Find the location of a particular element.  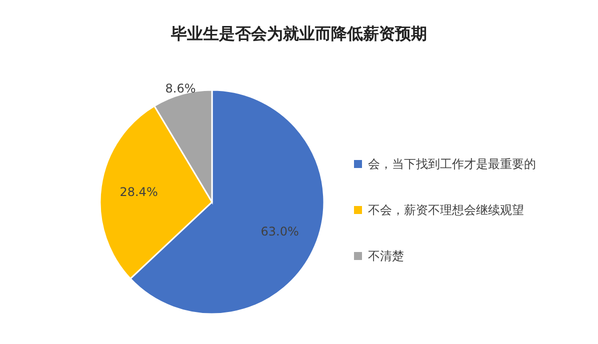

legend-label: 会，当下找到工作才是最重要的 is located at coordinates (452, 164).